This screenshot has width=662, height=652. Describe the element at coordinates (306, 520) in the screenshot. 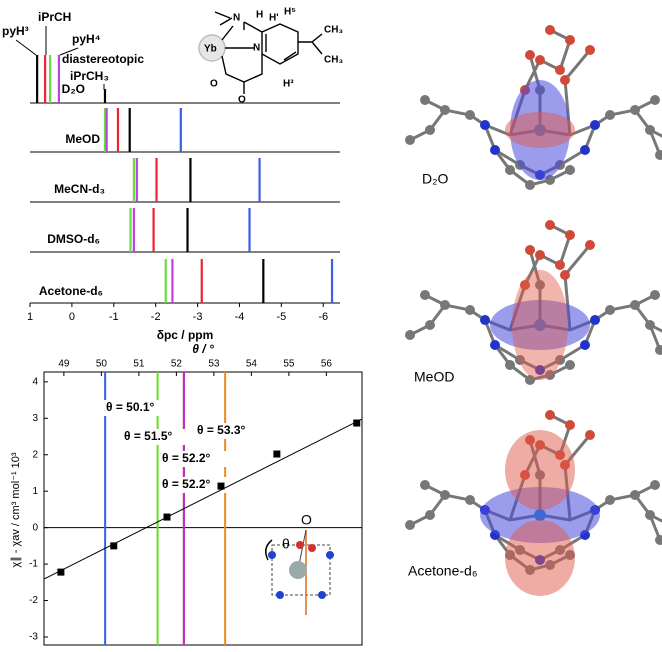

I see `inset-label: O` at that location.